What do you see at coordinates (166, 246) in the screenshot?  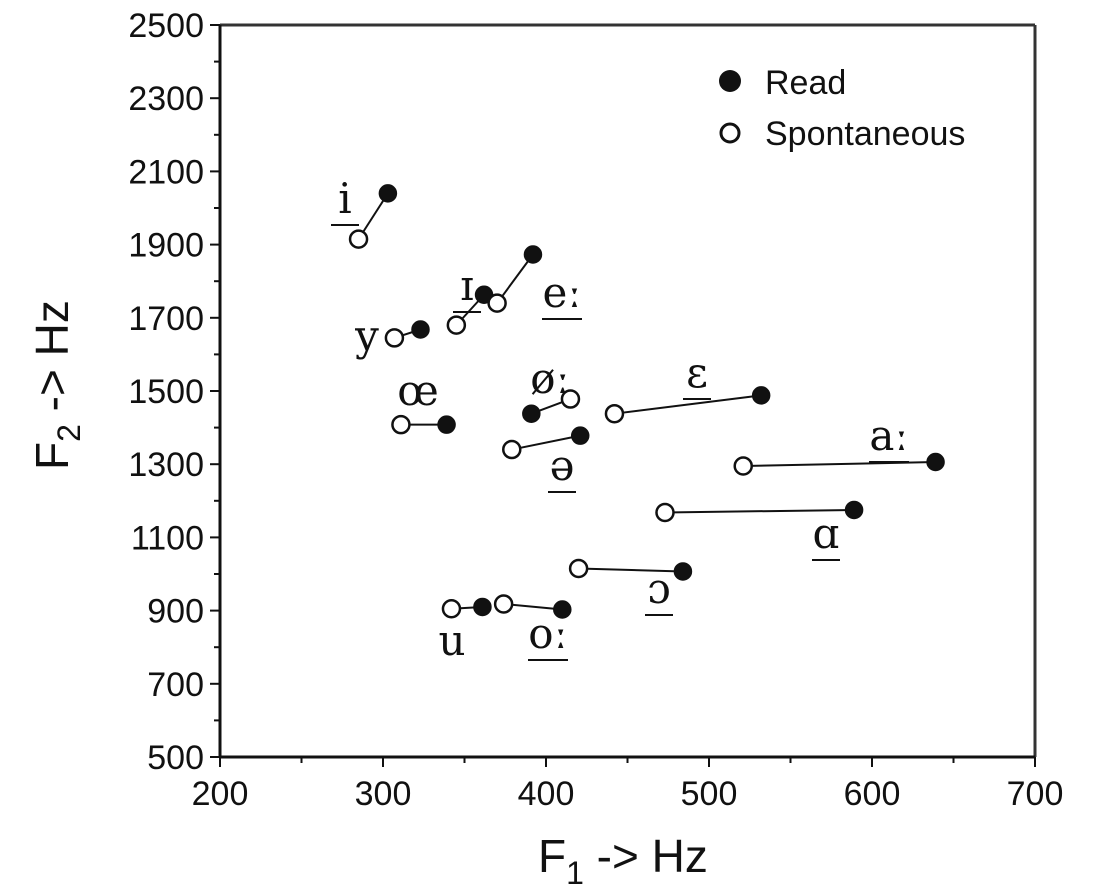 I see `y-tick-label: 1900` at bounding box center [166, 246].